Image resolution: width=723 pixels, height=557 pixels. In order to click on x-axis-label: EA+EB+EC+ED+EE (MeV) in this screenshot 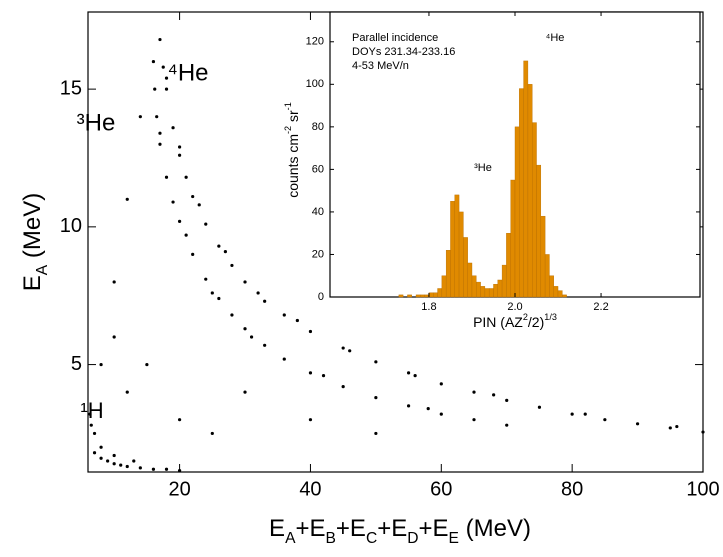, I will do `click(400, 530)`.